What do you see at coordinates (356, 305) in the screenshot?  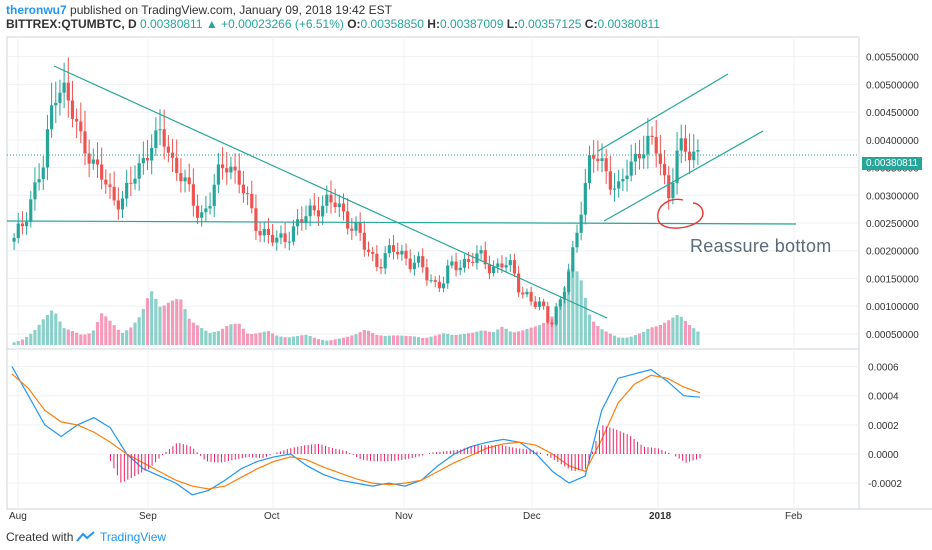 I see `volume-bars` at bounding box center [356, 305].